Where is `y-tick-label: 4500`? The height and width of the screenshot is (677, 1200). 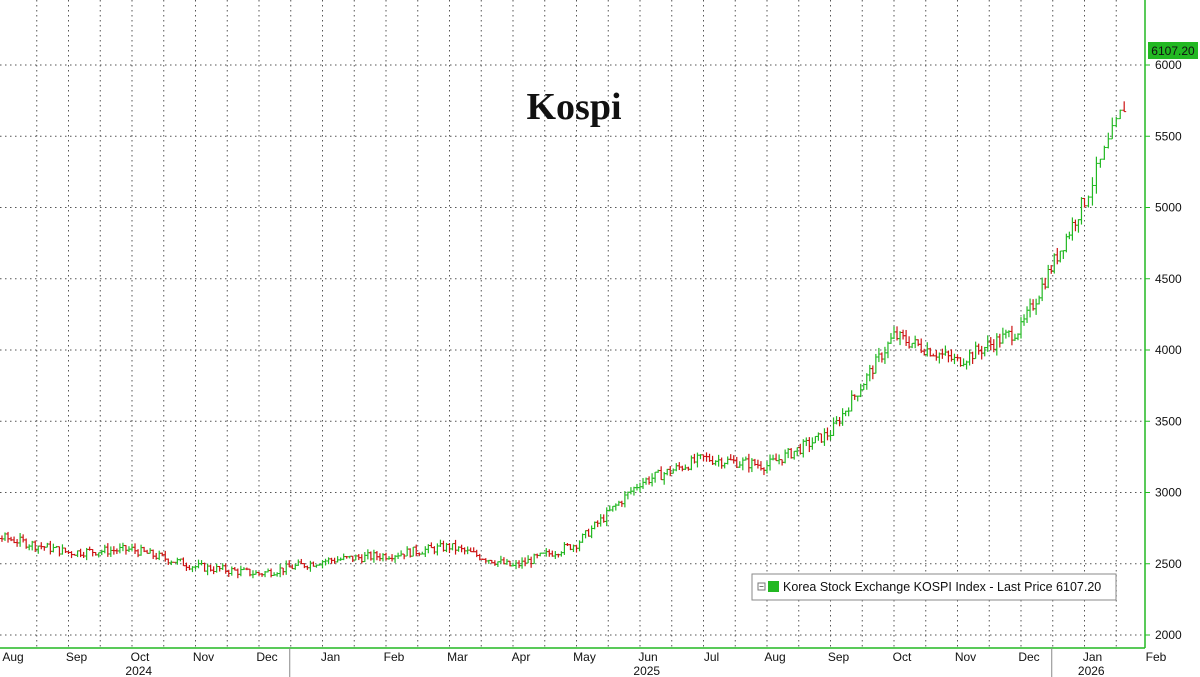
y-tick-label: 4500 is located at coordinates (1168, 279).